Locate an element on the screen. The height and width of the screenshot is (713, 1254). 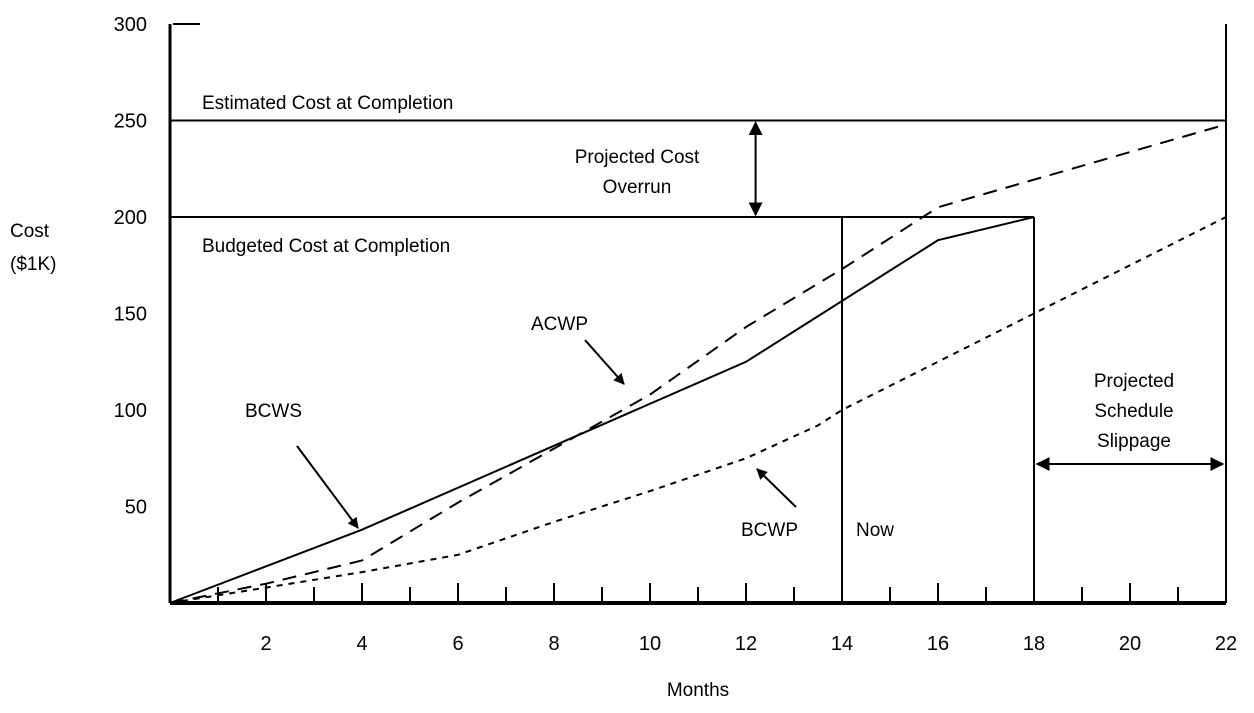
y-axis-label-line-2: ($1K) is located at coordinates (33, 264).